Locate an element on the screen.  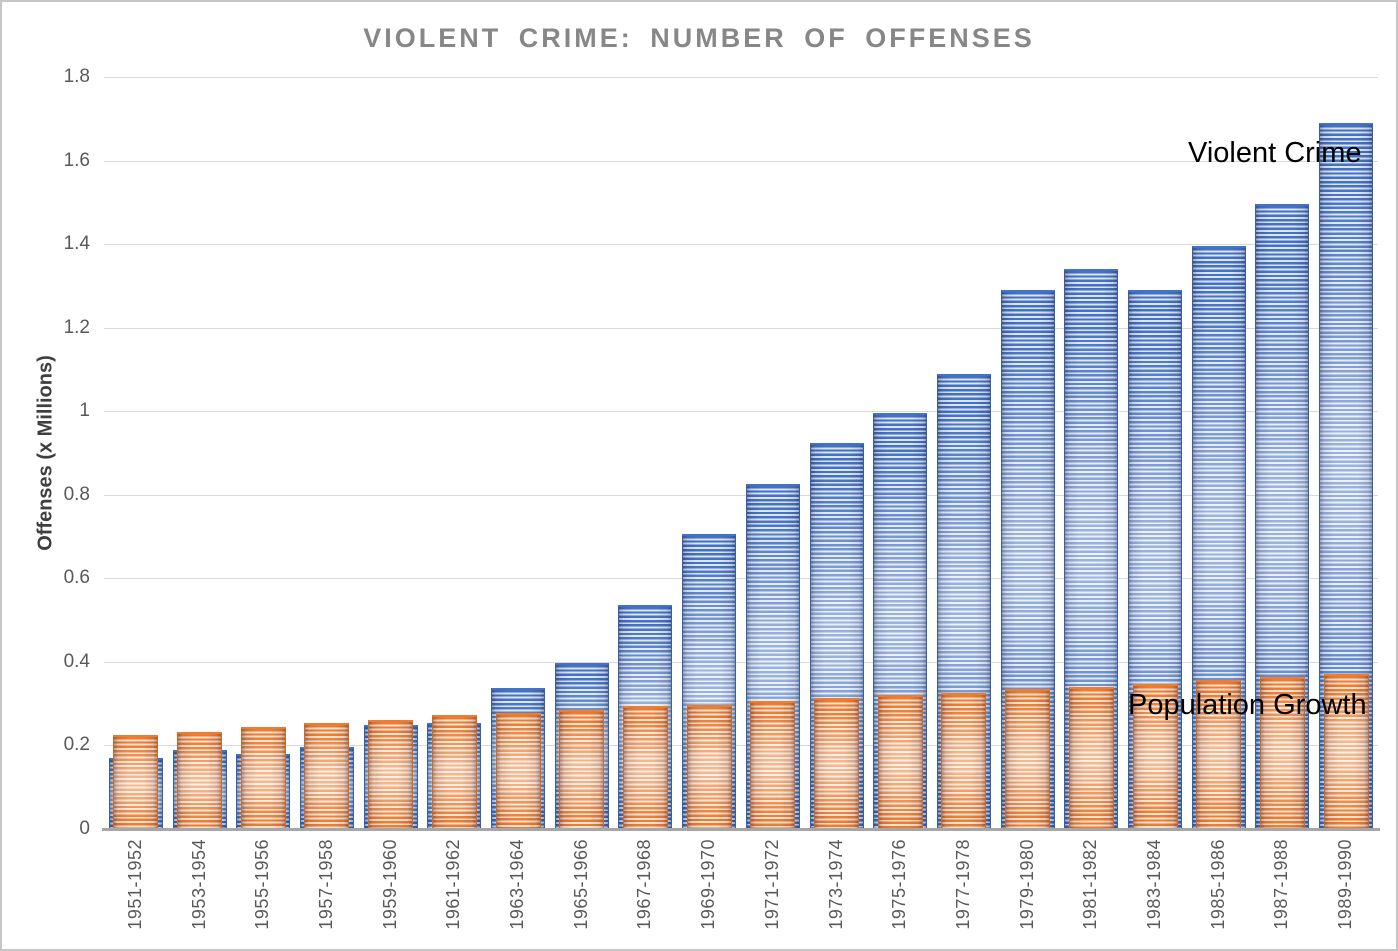
x-tick-label: 1961-1962 is located at coordinates (453, 884).